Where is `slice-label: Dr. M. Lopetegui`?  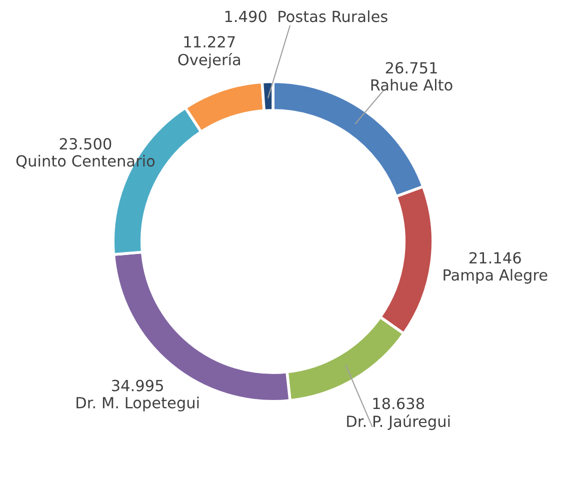
slice-label: Dr. M. Lopetegui is located at coordinates (137, 404).